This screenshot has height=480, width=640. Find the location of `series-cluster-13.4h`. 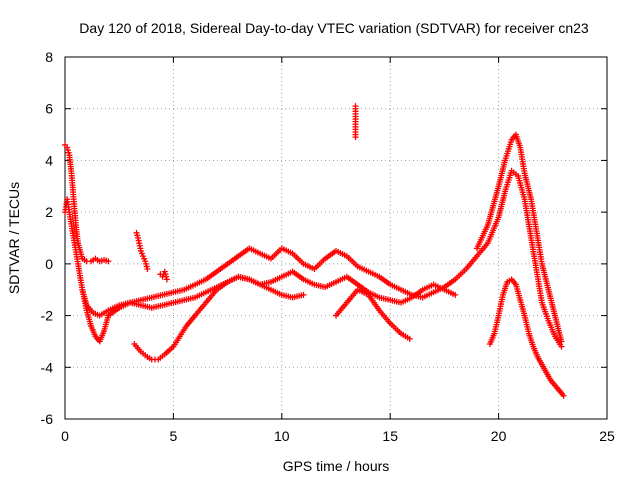

series-cluster-13.4h is located at coordinates (355, 122).